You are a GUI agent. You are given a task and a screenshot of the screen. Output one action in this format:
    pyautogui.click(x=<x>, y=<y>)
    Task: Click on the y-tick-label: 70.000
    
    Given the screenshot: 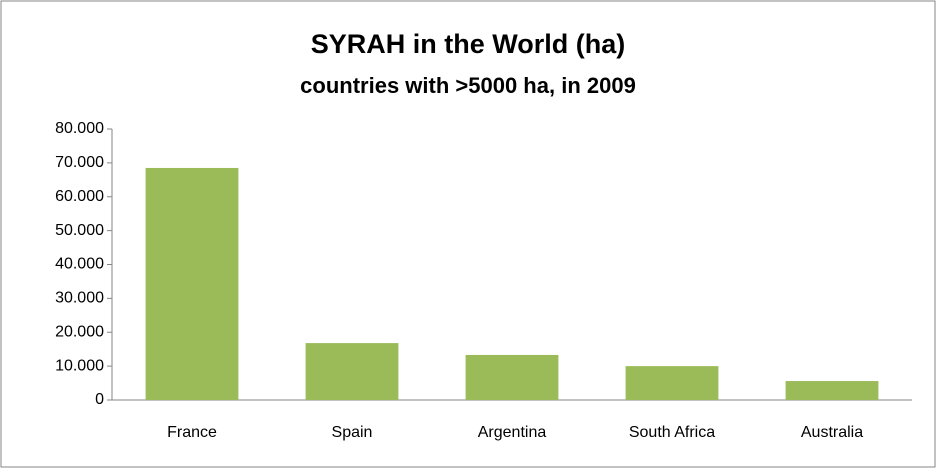 What is the action you would take?
    pyautogui.click(x=79, y=162)
    